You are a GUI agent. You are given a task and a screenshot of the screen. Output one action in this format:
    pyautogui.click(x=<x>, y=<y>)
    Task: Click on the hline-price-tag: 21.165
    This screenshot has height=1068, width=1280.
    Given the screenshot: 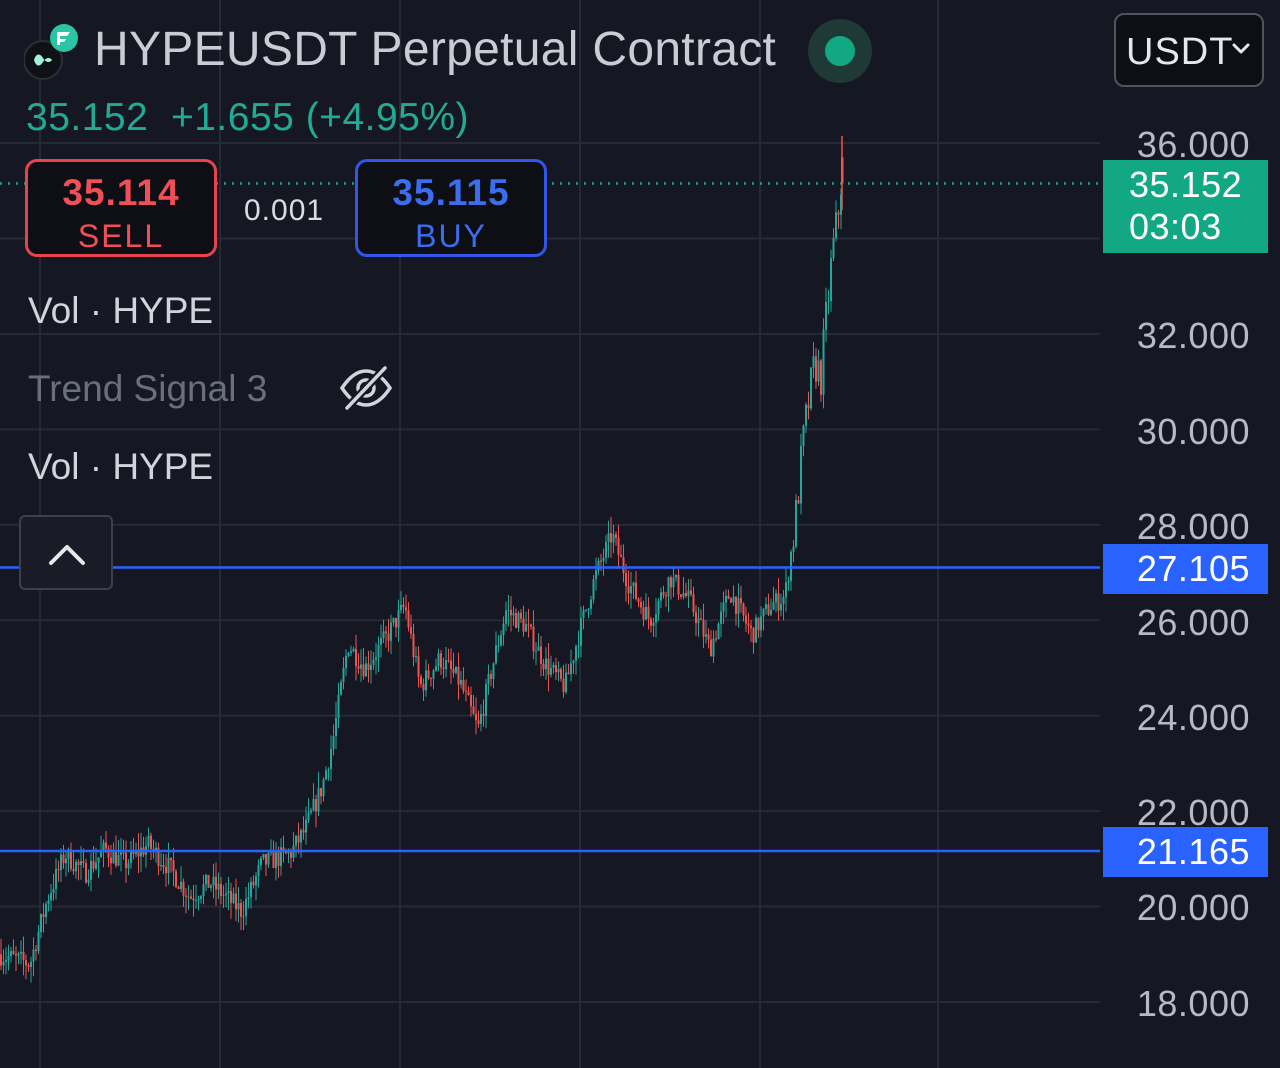 What is the action you would take?
    pyautogui.click(x=1185, y=852)
    